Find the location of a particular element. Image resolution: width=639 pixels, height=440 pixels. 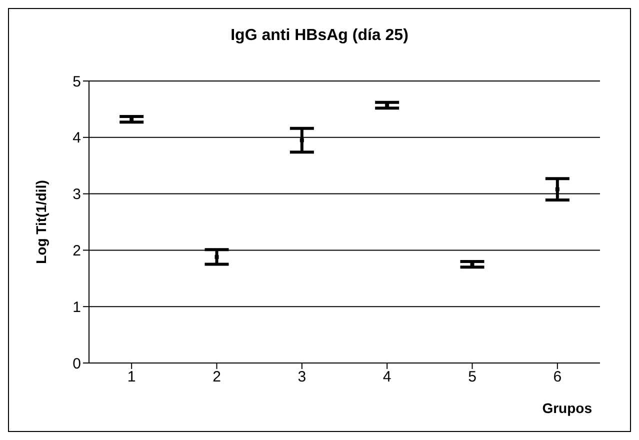

y-tick-label: 2 is located at coordinates (76, 251).